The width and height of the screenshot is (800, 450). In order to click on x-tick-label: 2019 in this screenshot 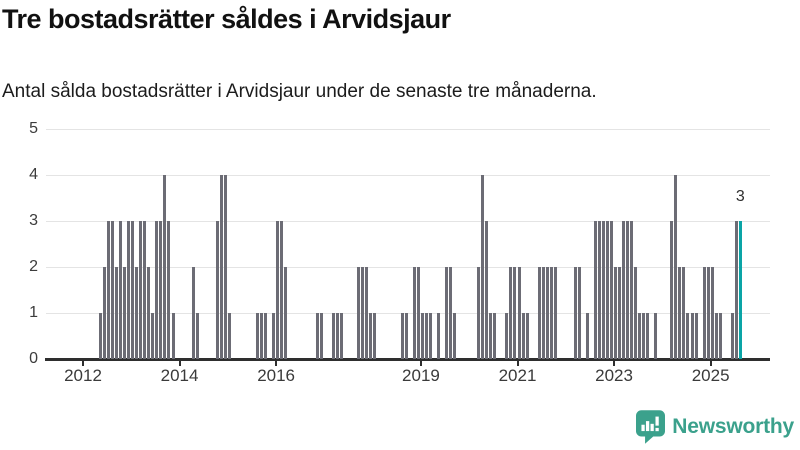, I will do `click(421, 375)`.